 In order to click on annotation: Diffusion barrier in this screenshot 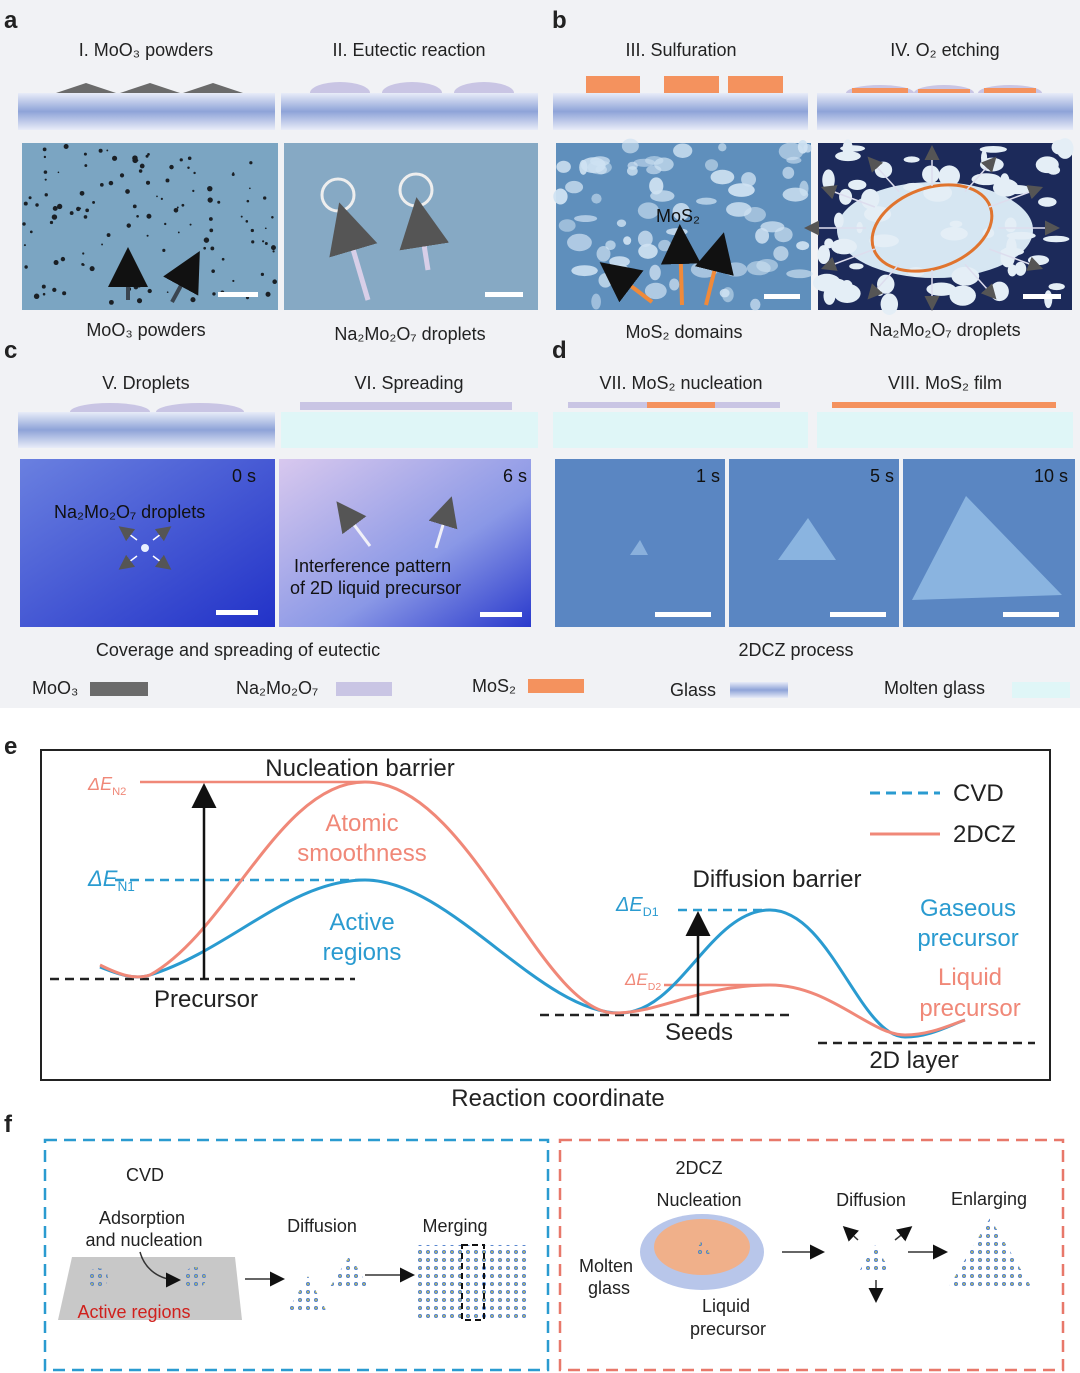, I will do `click(777, 879)`.